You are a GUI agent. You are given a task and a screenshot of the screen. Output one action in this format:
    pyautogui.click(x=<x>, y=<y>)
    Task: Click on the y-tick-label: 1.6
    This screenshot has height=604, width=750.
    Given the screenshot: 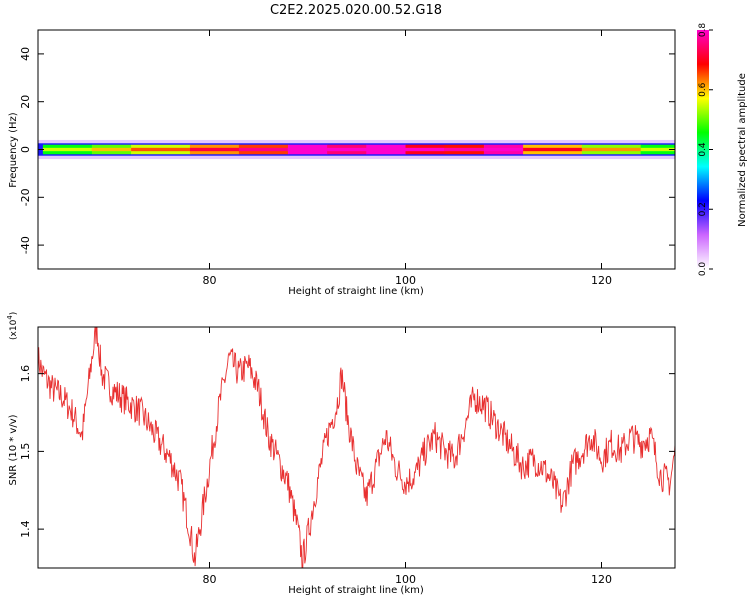 What is the action you would take?
    pyautogui.click(x=25, y=374)
    